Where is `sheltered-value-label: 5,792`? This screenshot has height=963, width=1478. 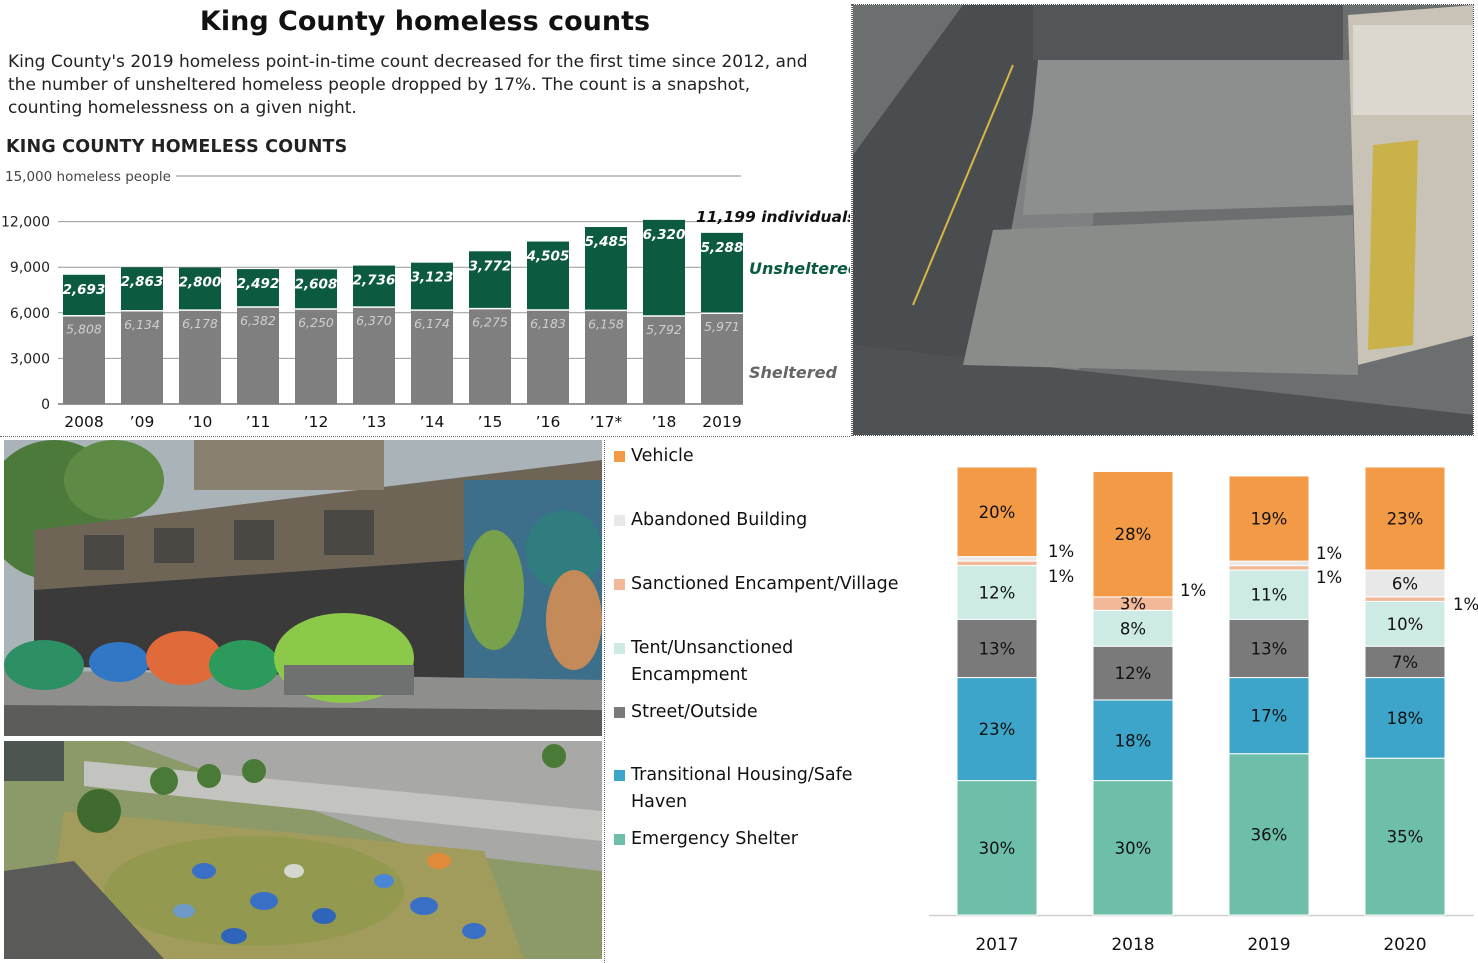 sheltered-value-label: 5,792 is located at coordinates (664, 329).